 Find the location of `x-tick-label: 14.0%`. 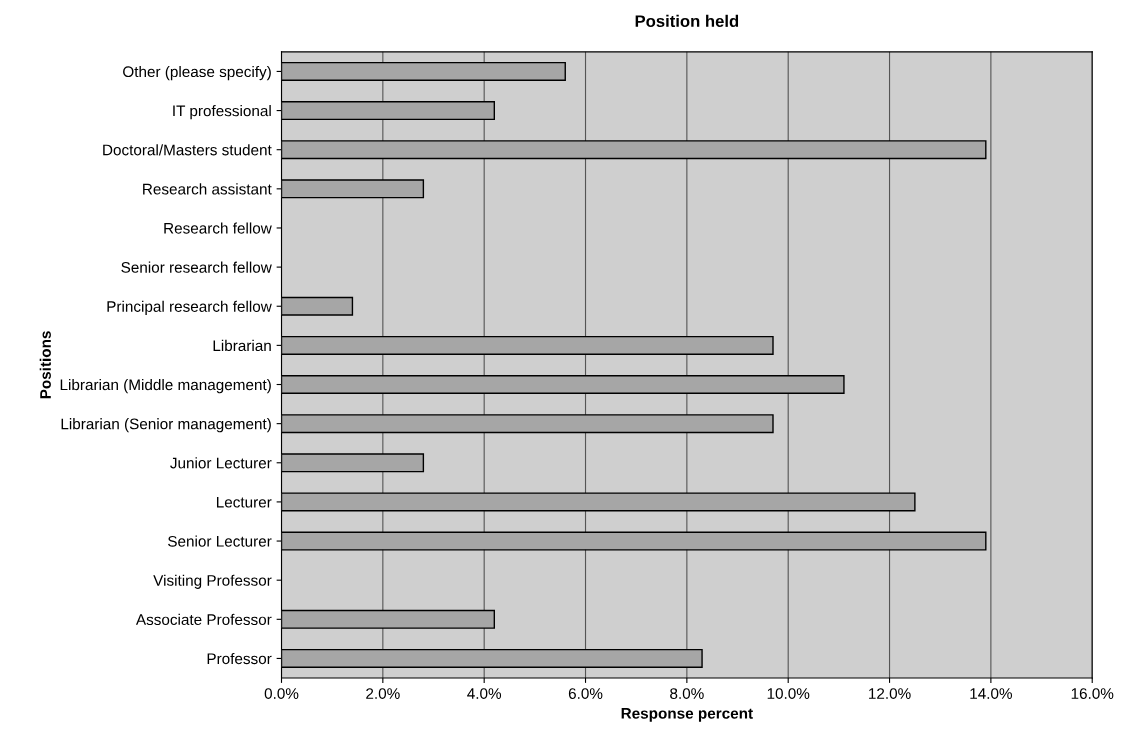

x-tick-label: 14.0% is located at coordinates (991, 693).